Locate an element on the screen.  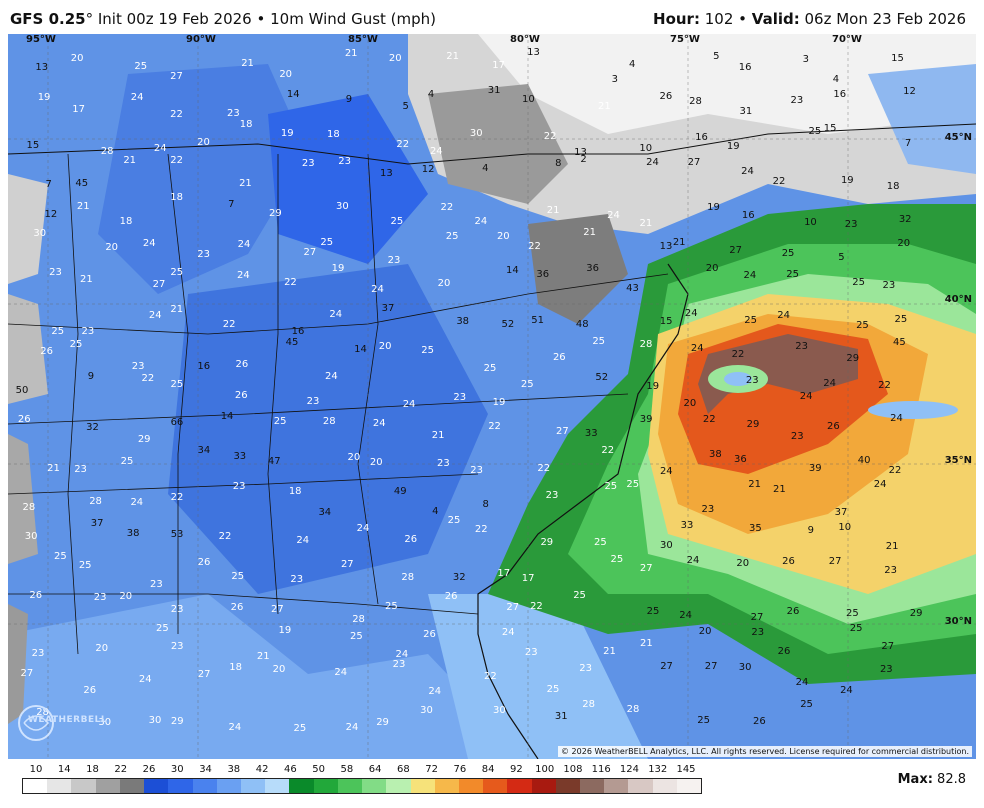
state-line-b is located at coordinates (318, 409).